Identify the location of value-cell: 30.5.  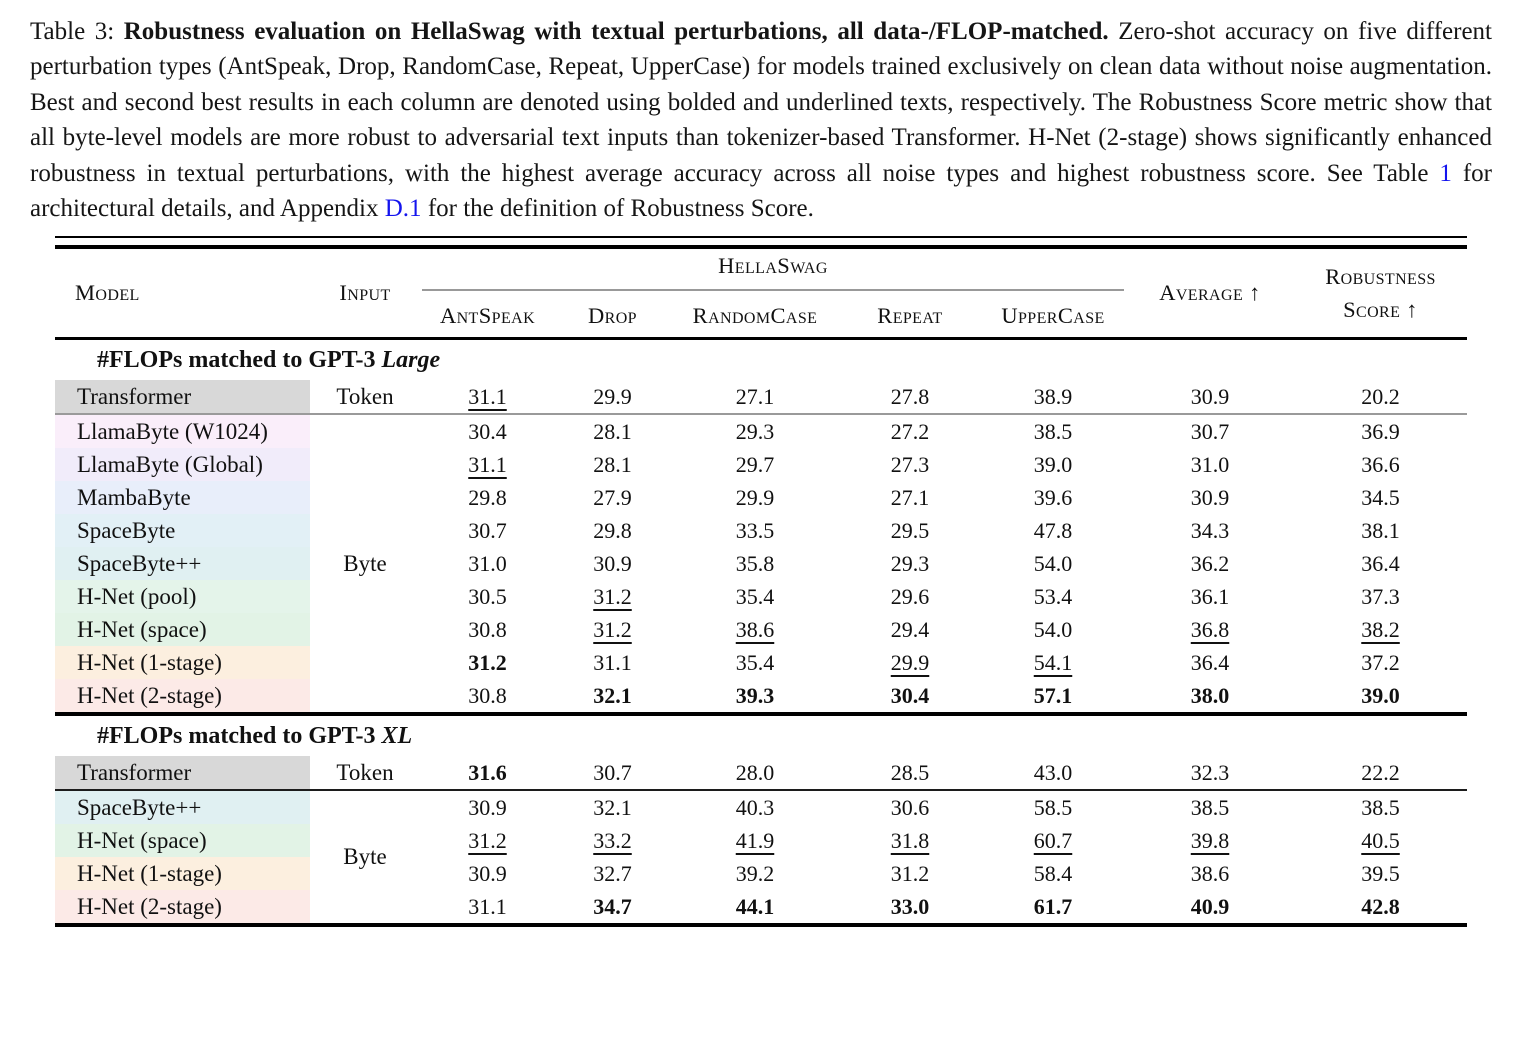
(487, 596).